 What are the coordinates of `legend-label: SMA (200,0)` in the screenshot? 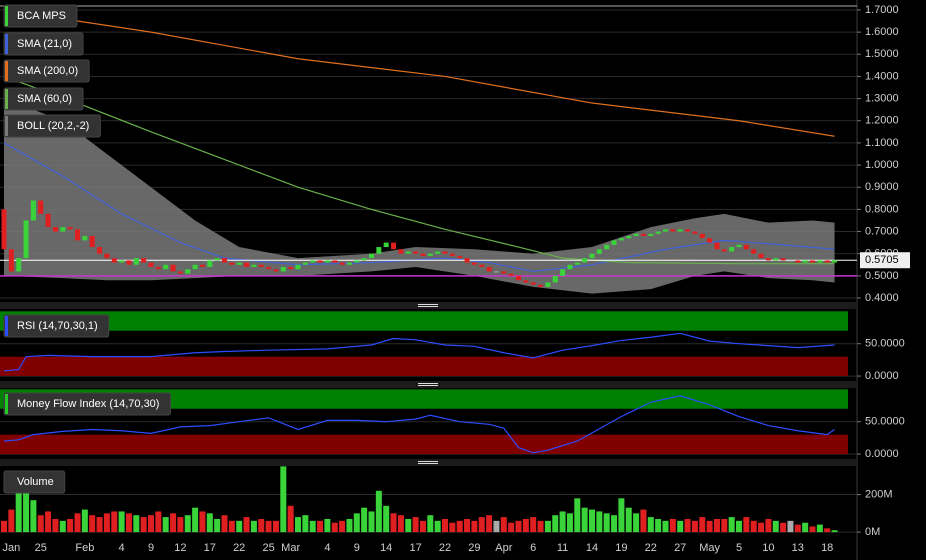 It's located at (47, 71).